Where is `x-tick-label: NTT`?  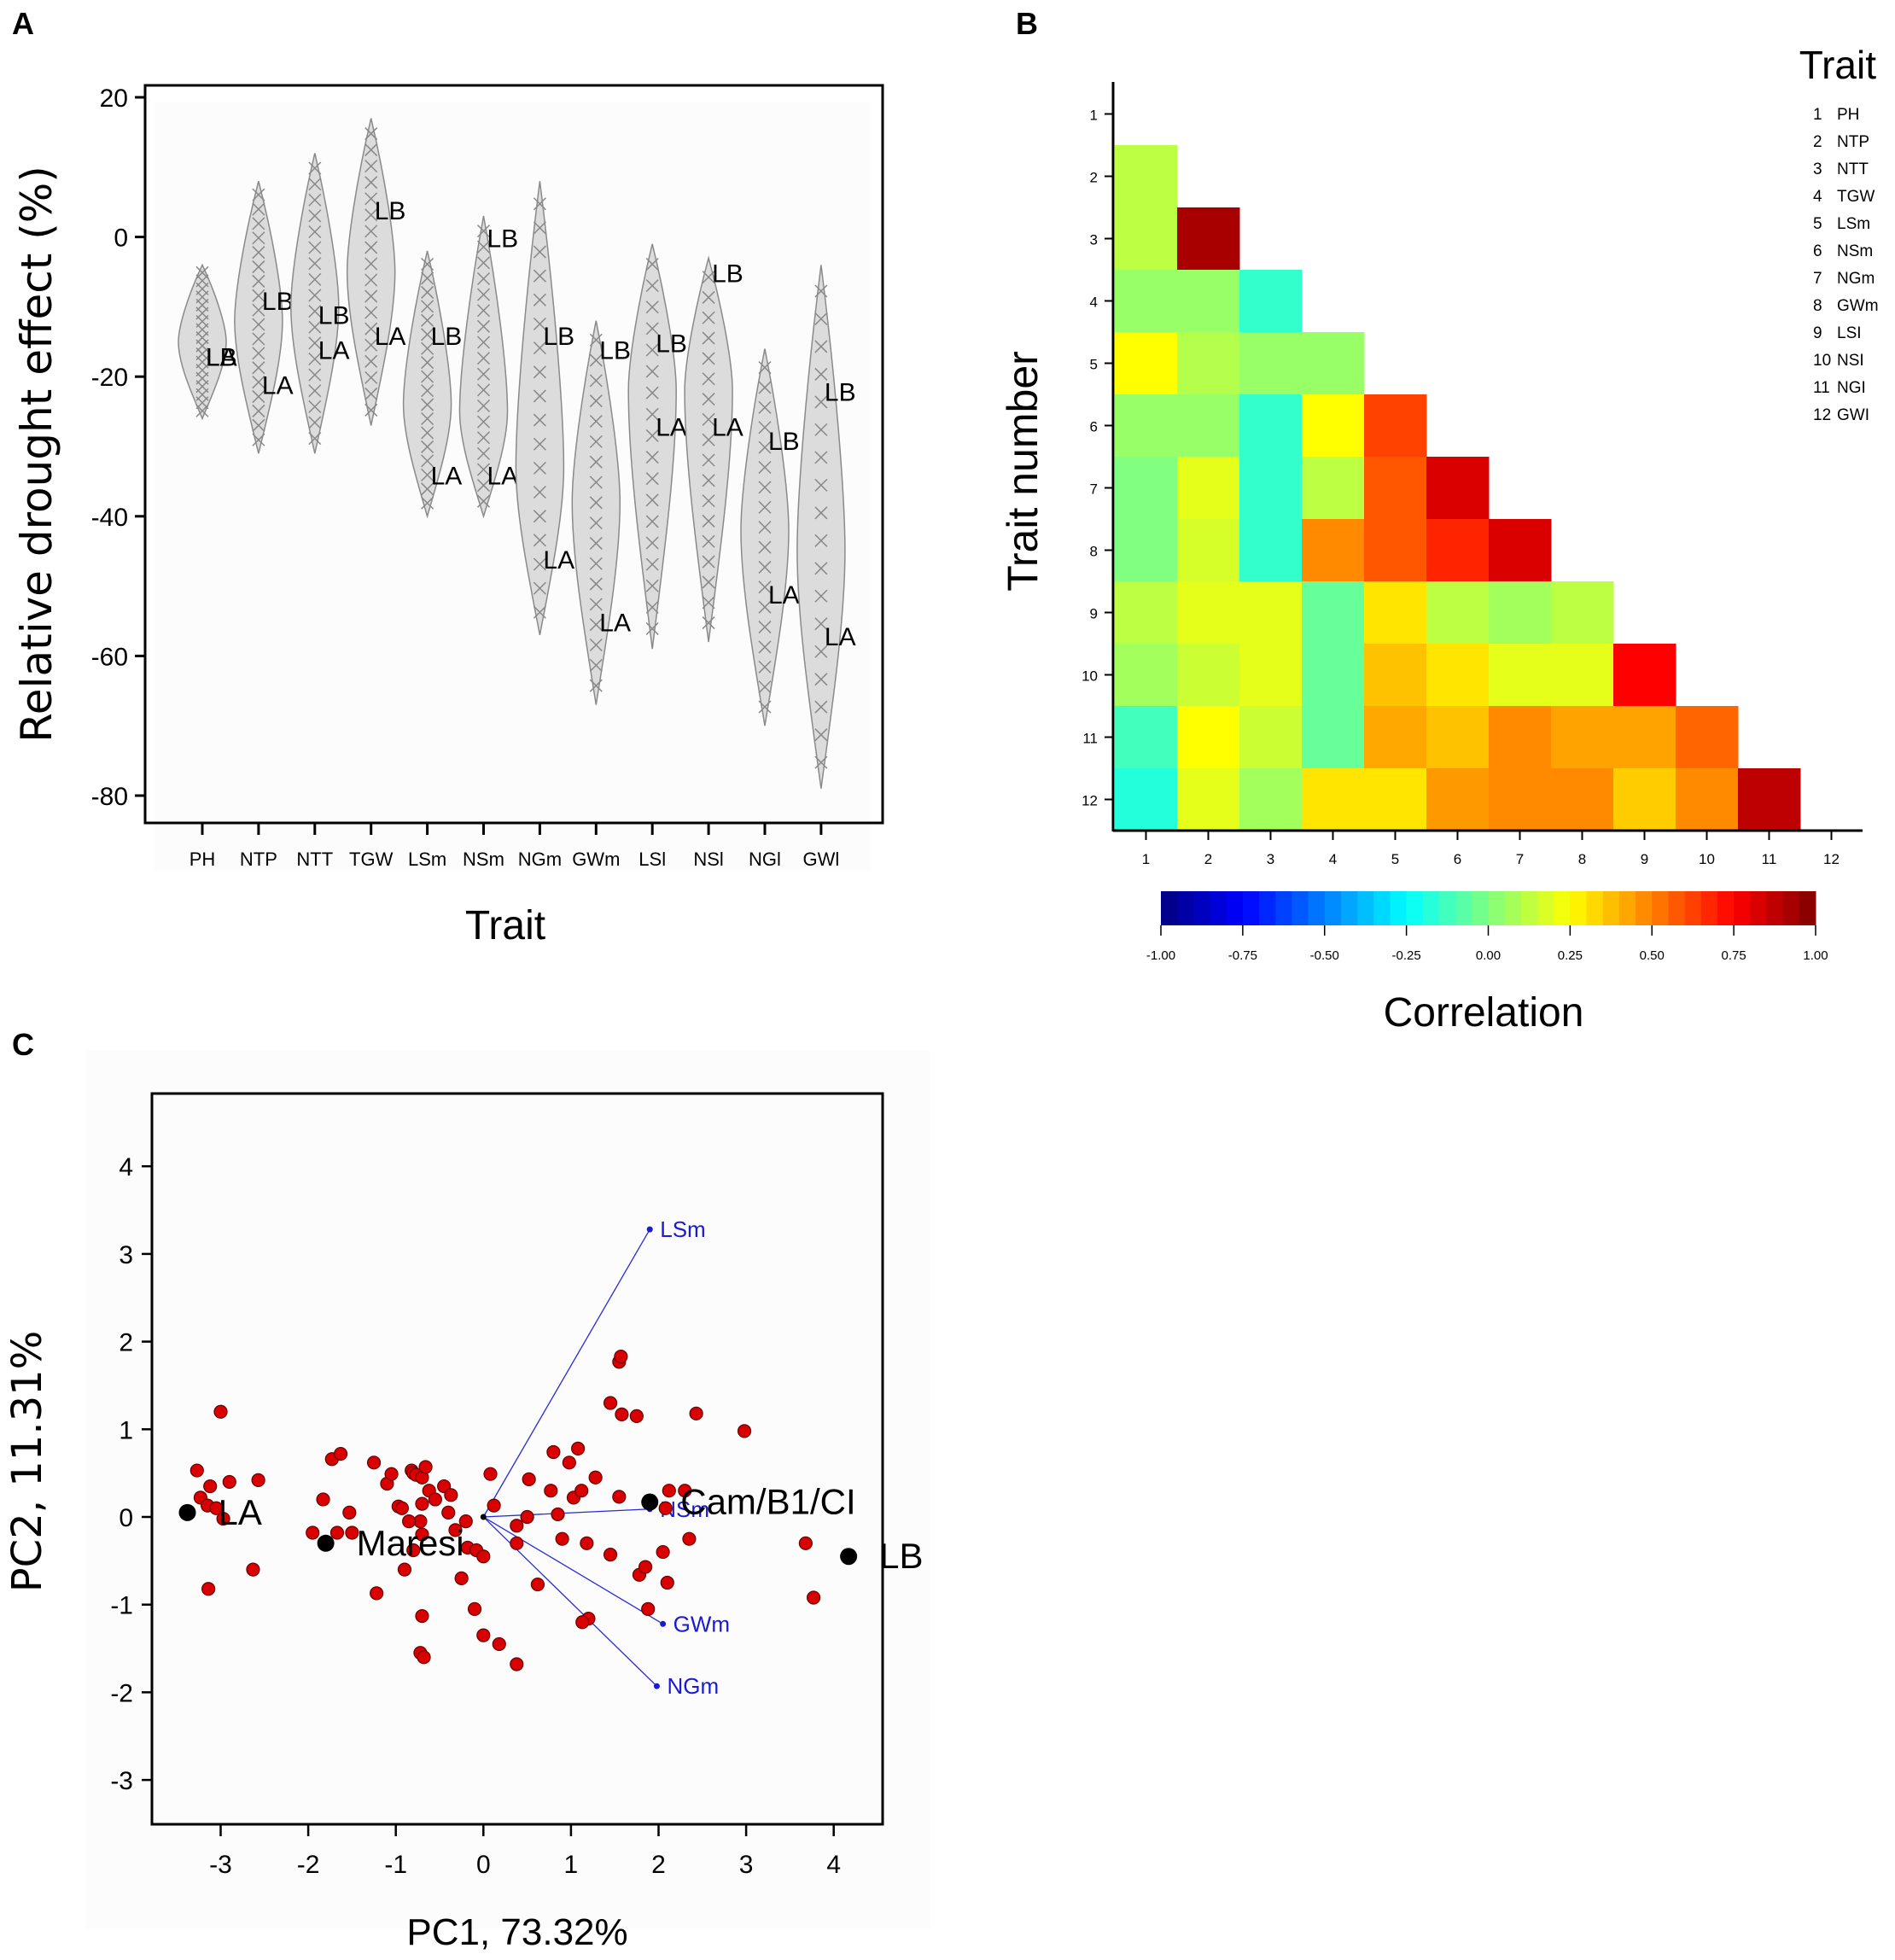 x-tick-label: NTT is located at coordinates (315, 859).